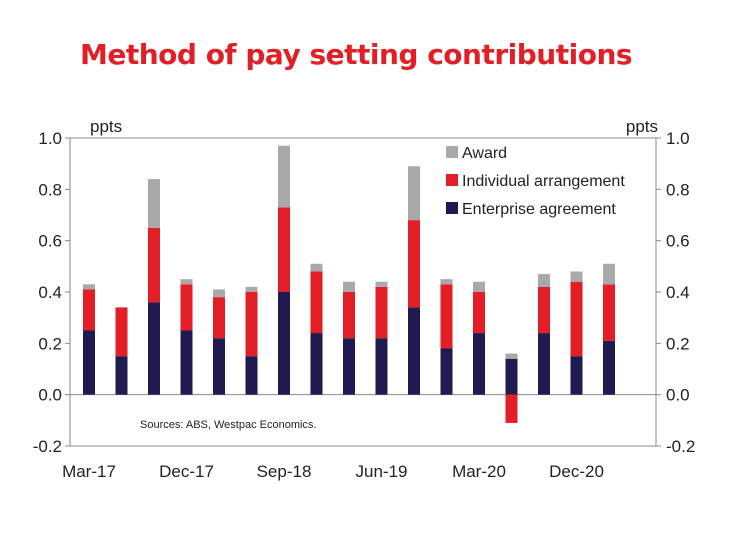 The height and width of the screenshot is (555, 740). What do you see at coordinates (678, 292) in the screenshot?
I see `y-tick-label-right: 0.4` at bounding box center [678, 292].